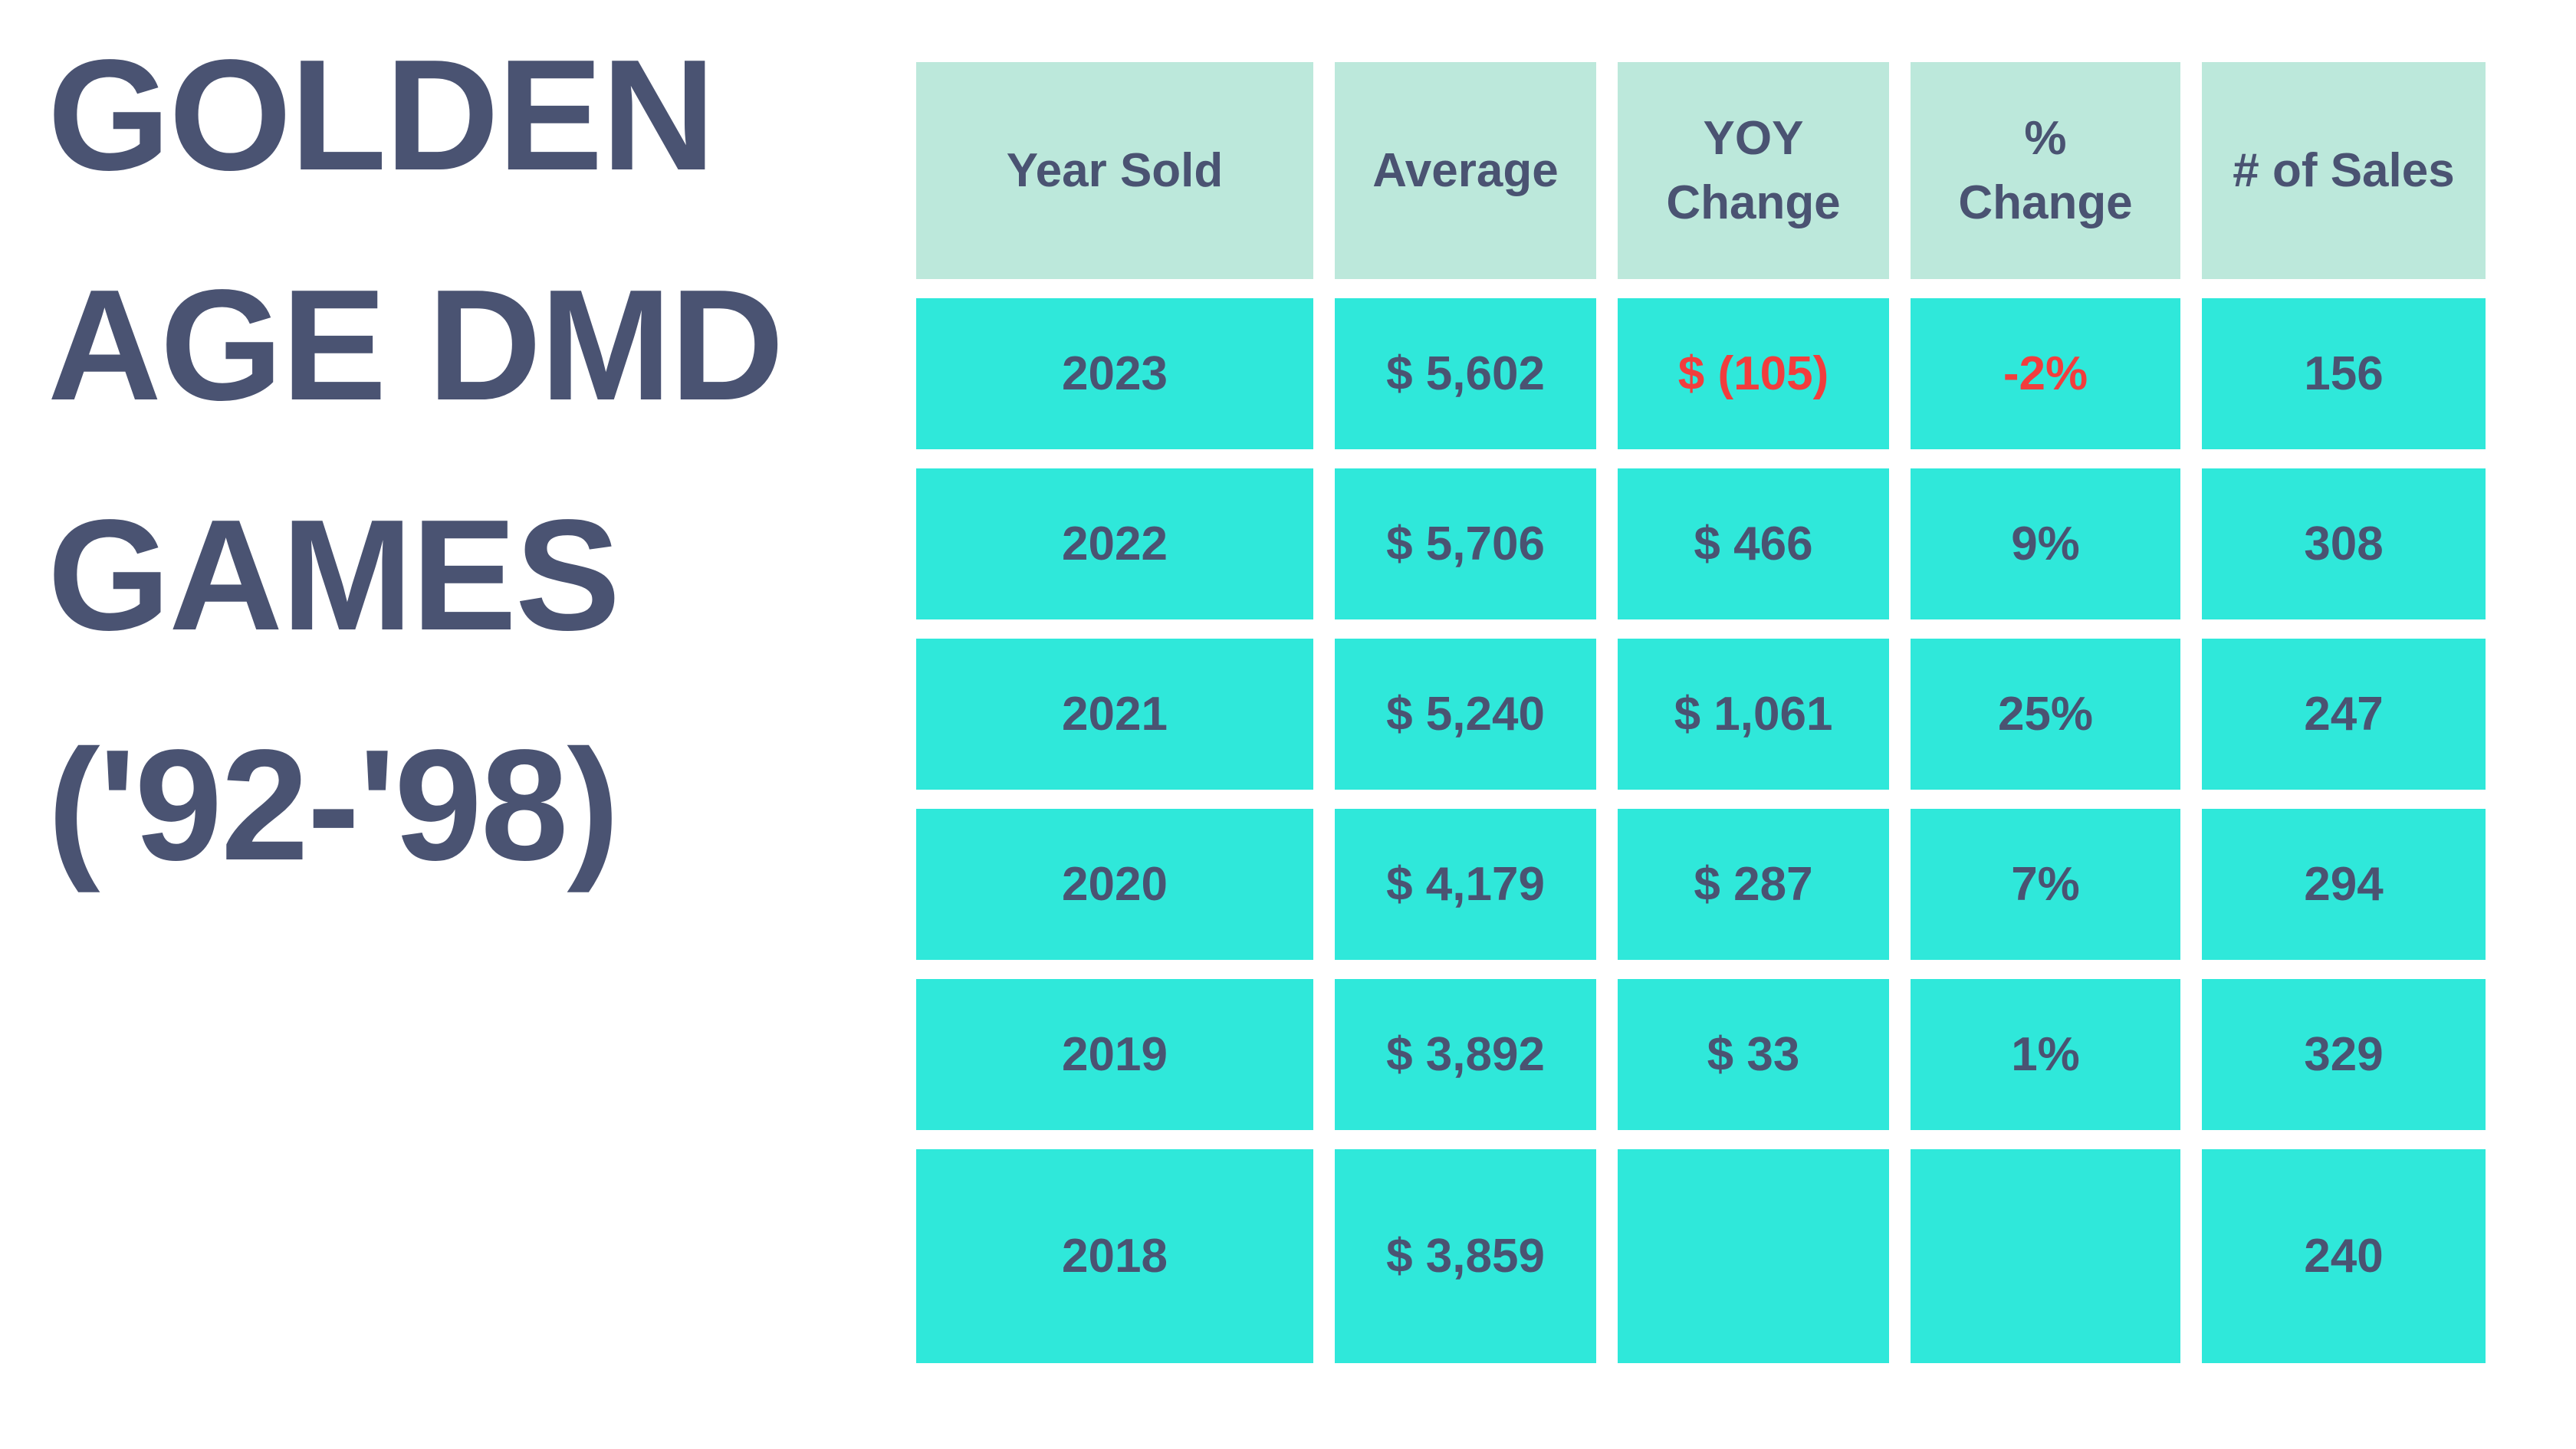 This screenshot has height=1449, width=2576. Describe the element at coordinates (1754, 884) in the screenshot. I see `cell-2020-yoy-change: $ 287` at that location.